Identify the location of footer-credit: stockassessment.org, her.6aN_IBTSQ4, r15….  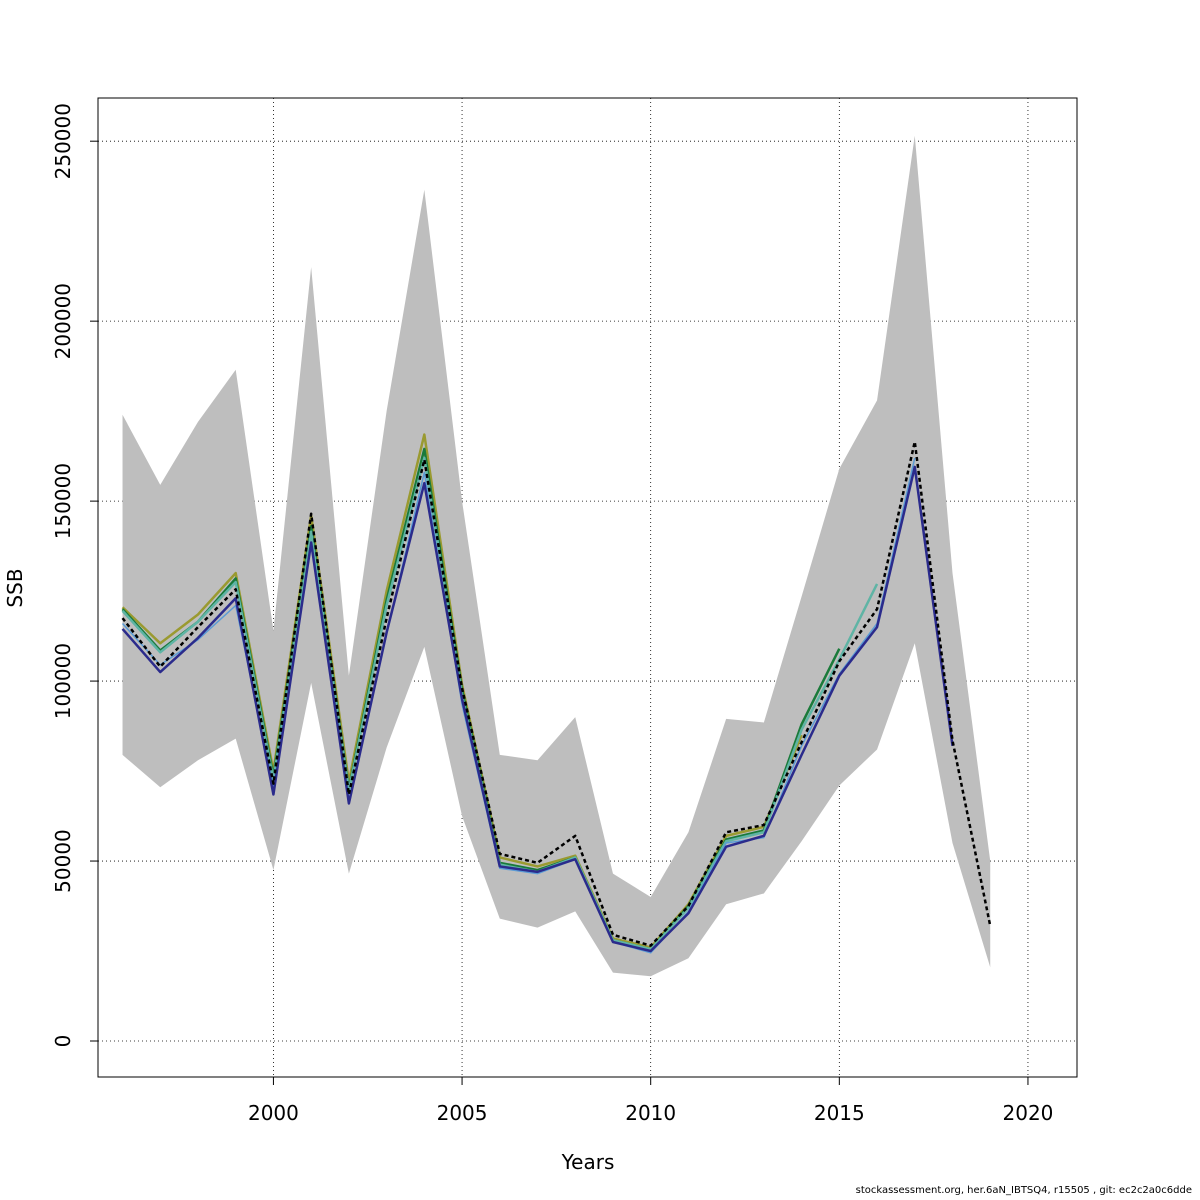
(1023, 1190).